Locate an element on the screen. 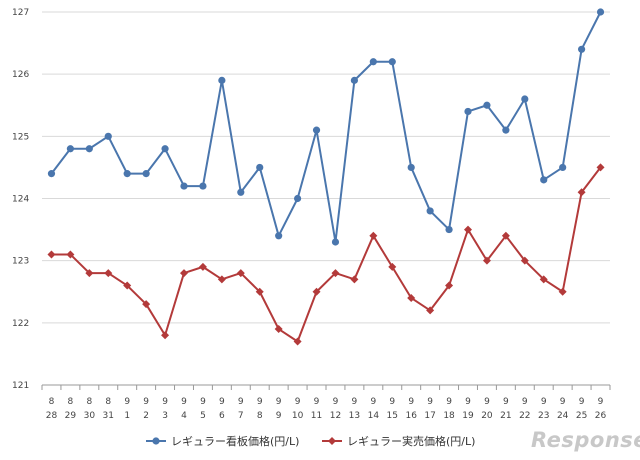 The width and height of the screenshot is (640, 460). x-tick-day: 29 is located at coordinates (71, 416).